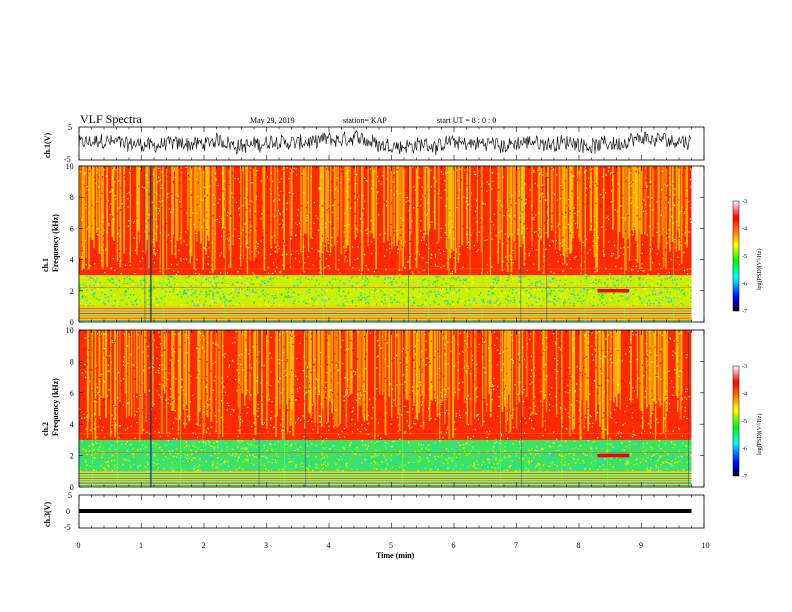  Describe the element at coordinates (744, 450) in the screenshot. I see `ch2-colorbar-tick: -6` at that location.